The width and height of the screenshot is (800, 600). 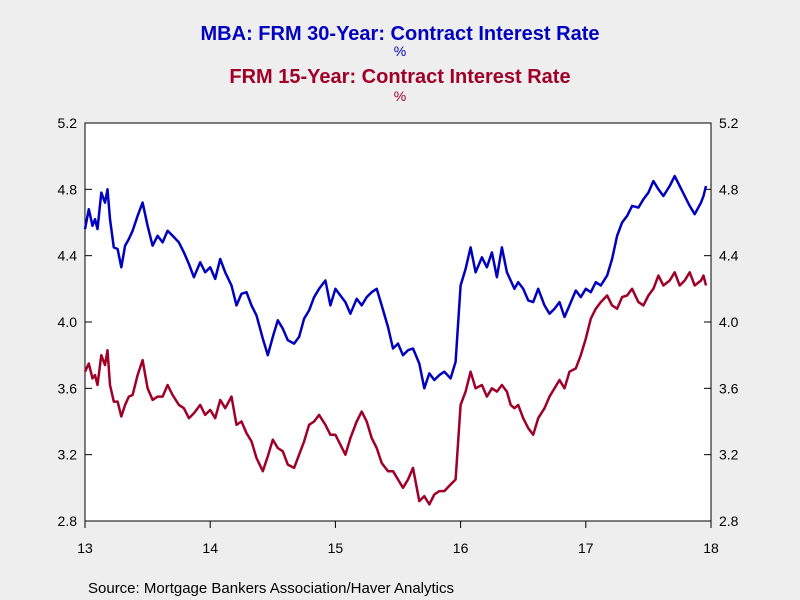 I want to click on y-tick-label-right: 3.6, so click(x=729, y=388).